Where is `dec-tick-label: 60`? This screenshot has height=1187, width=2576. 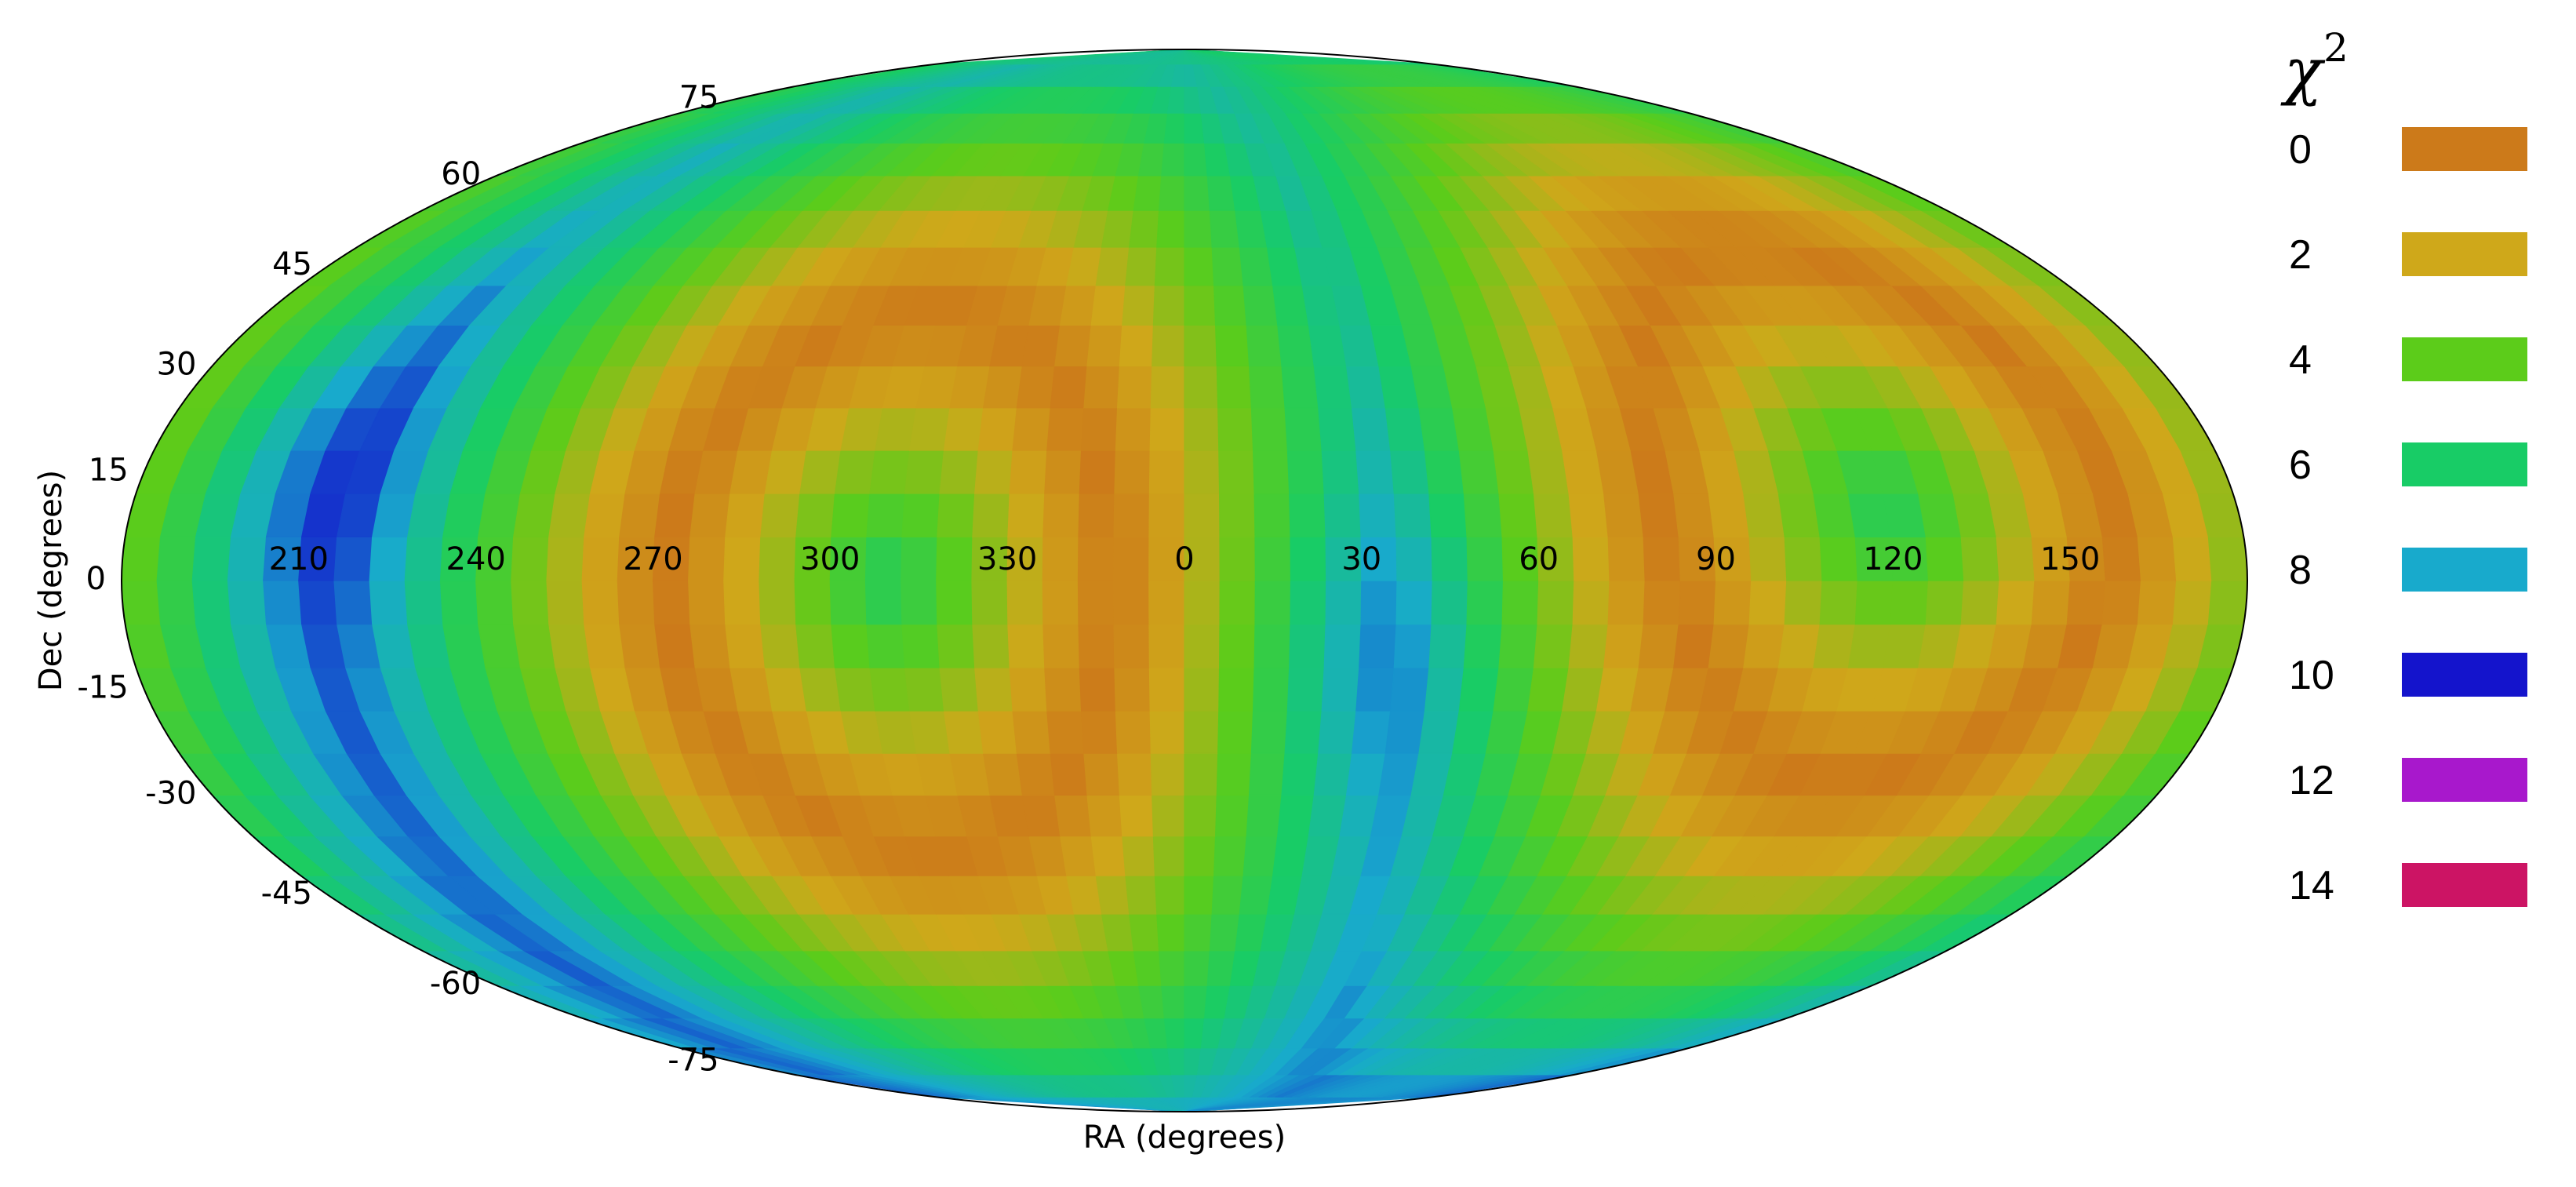 dec-tick-label: 60 is located at coordinates (461, 174).